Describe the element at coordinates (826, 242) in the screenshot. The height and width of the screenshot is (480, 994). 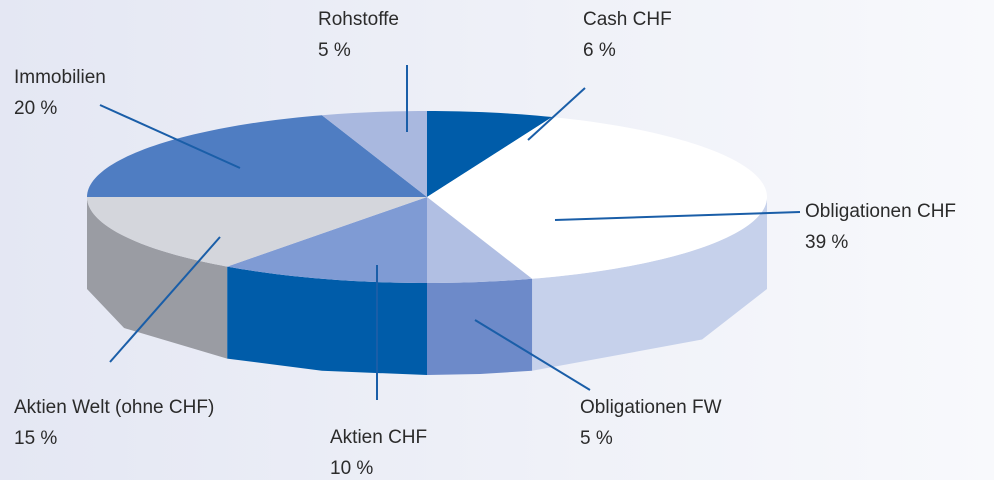
I see `label-value: 39 %` at that location.